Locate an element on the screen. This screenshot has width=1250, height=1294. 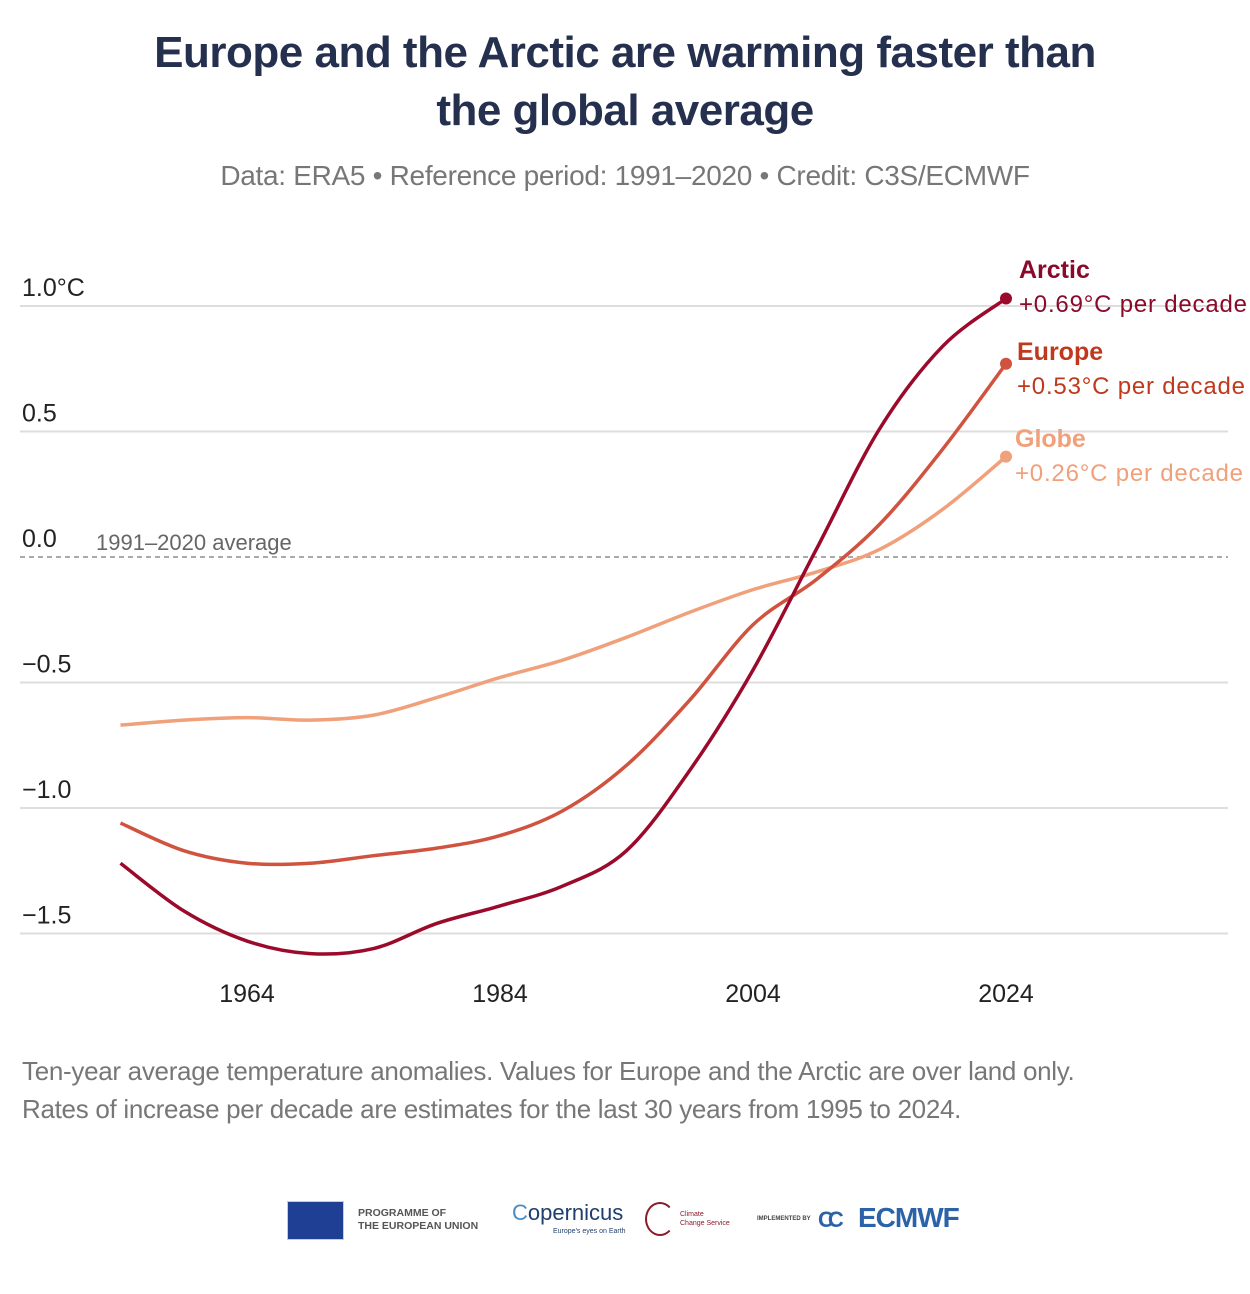
y-tick-label: −1.0 is located at coordinates (46, 790).